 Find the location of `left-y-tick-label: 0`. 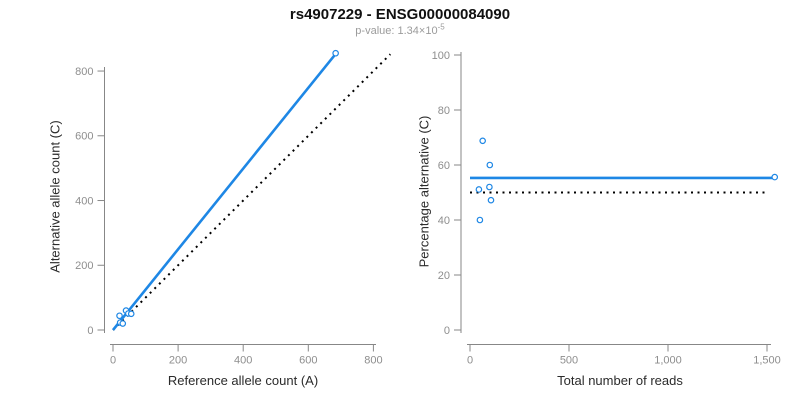

left-y-tick-label: 0 is located at coordinates (90, 331).